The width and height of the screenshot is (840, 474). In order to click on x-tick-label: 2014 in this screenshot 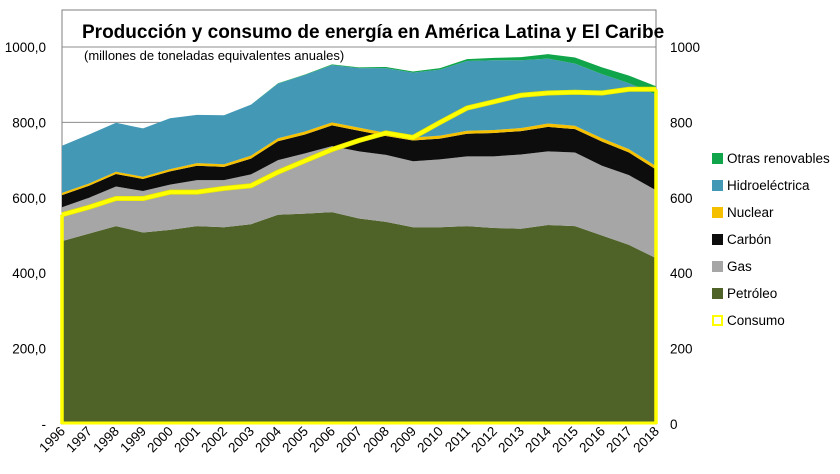, I will do `click(538, 439)`.